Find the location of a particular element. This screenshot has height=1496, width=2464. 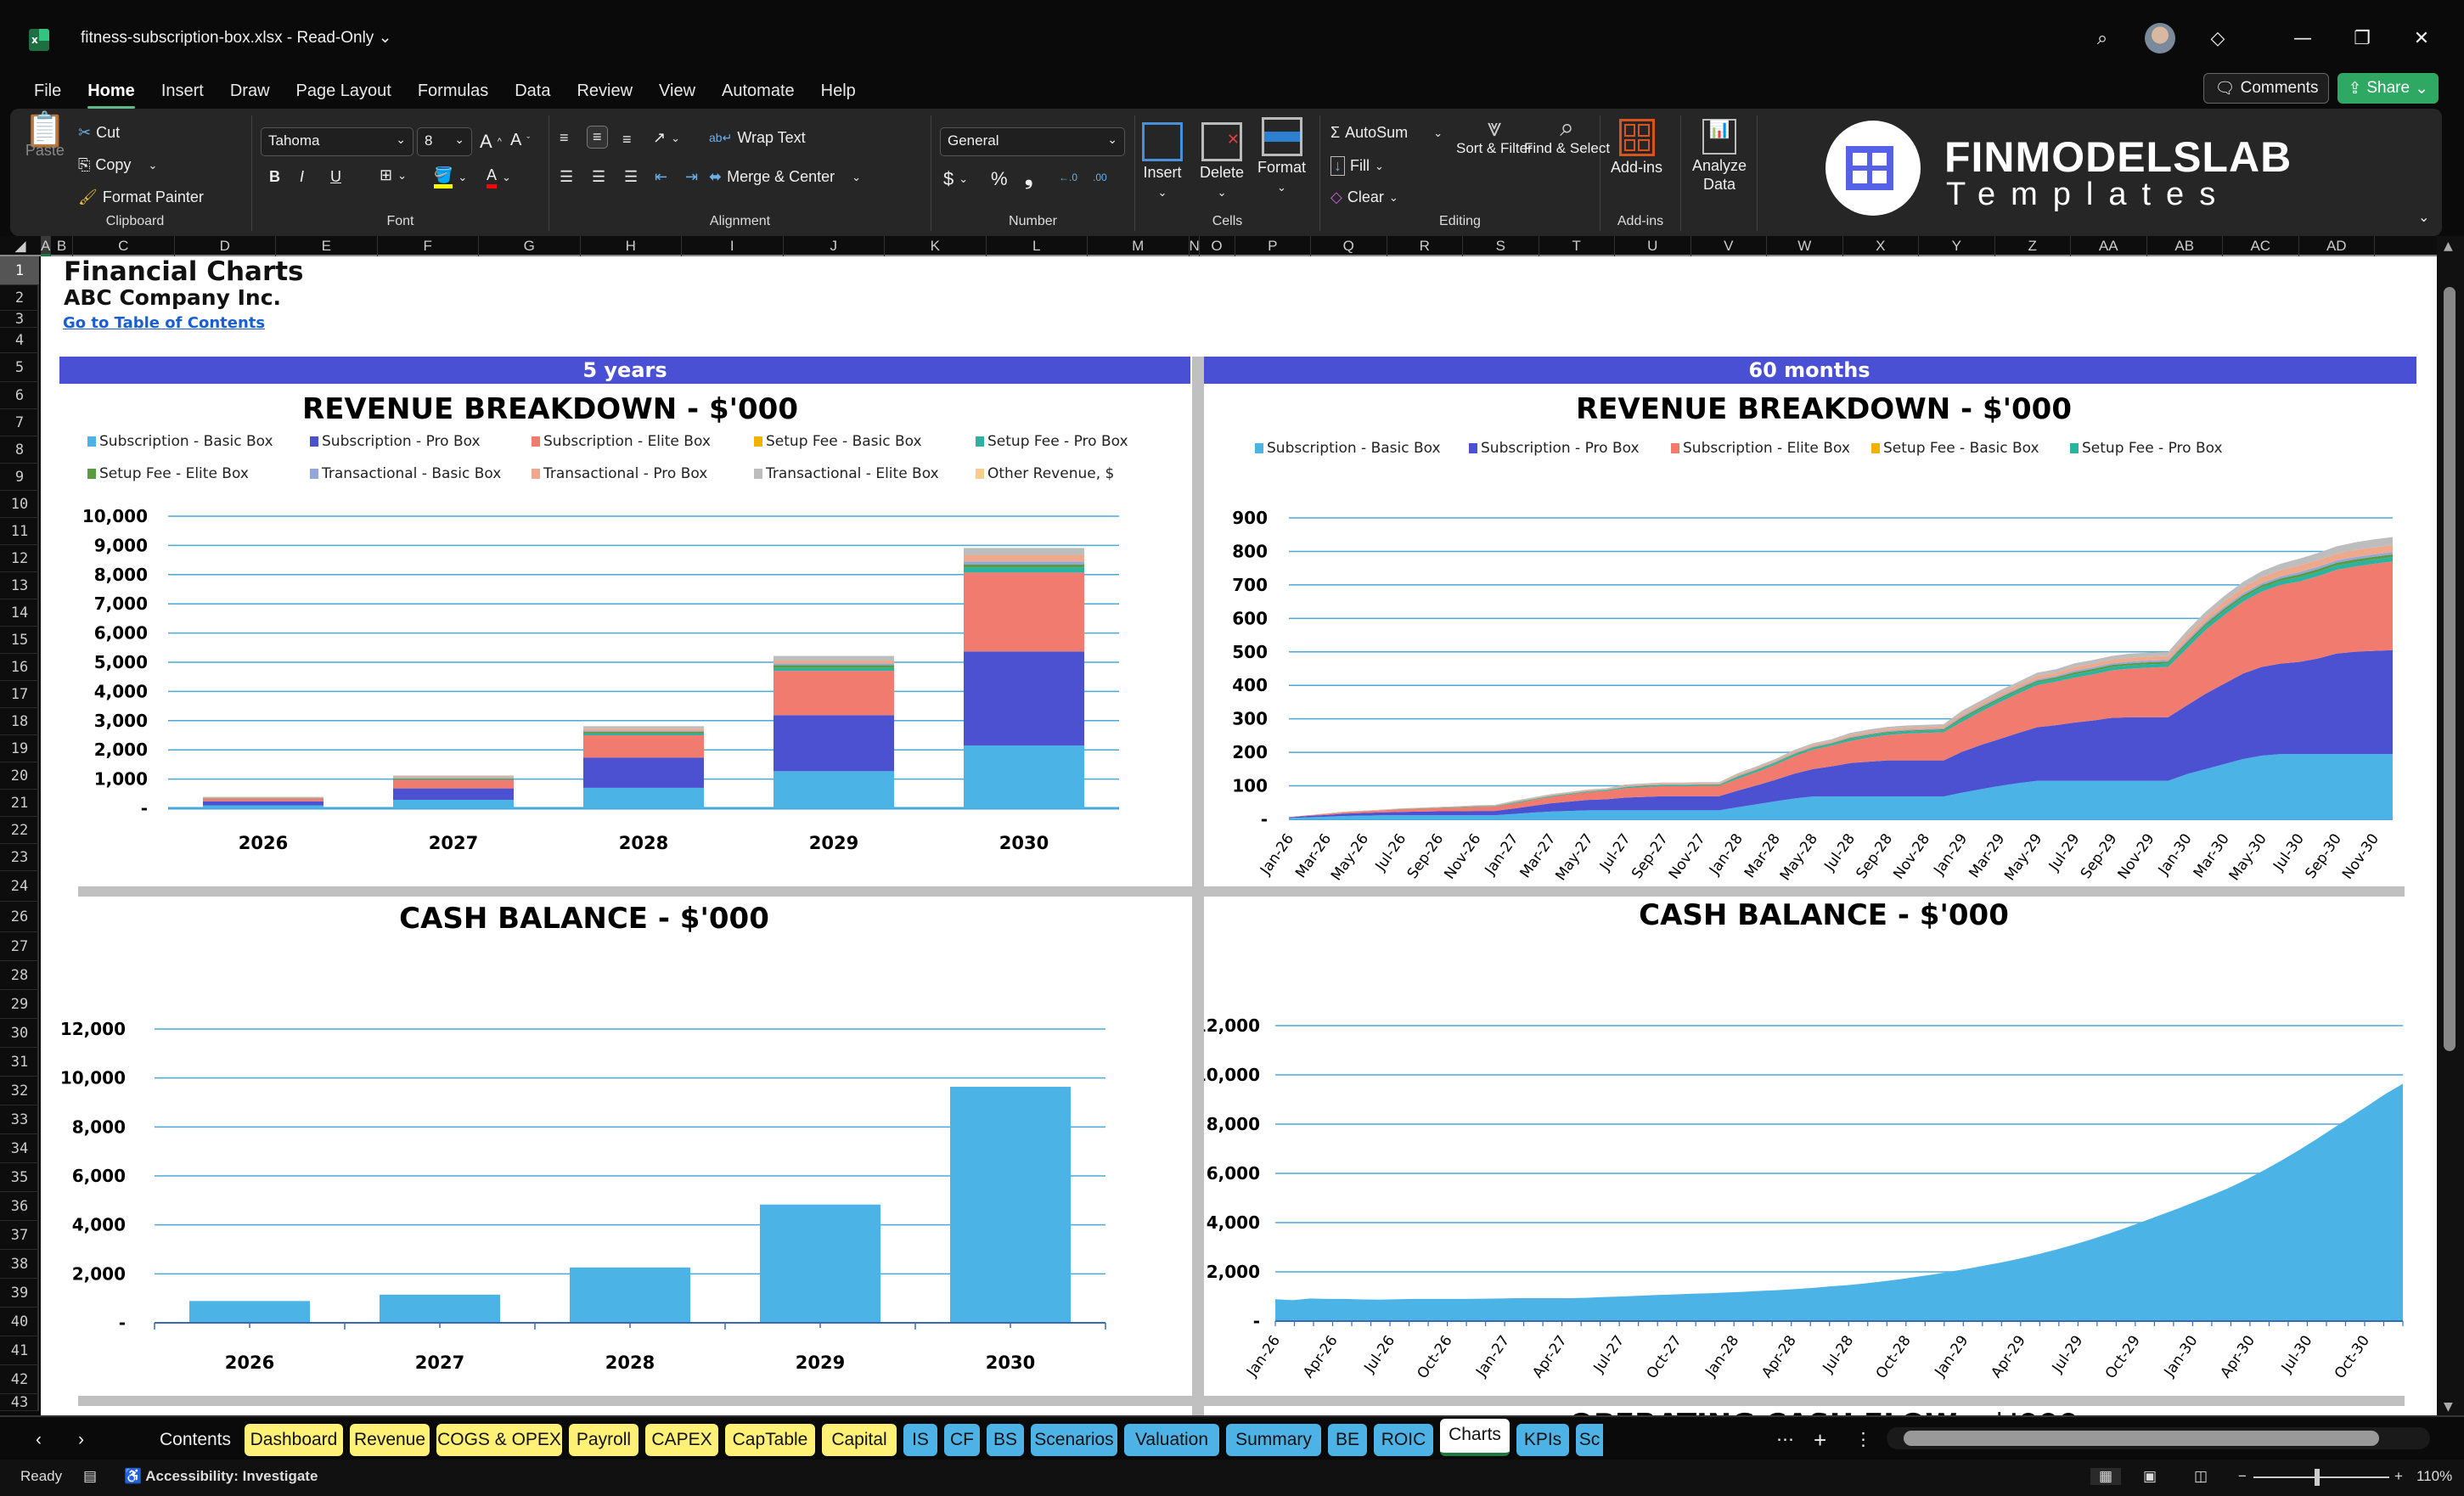

tab-capex: CAPEX is located at coordinates (681, 1440).